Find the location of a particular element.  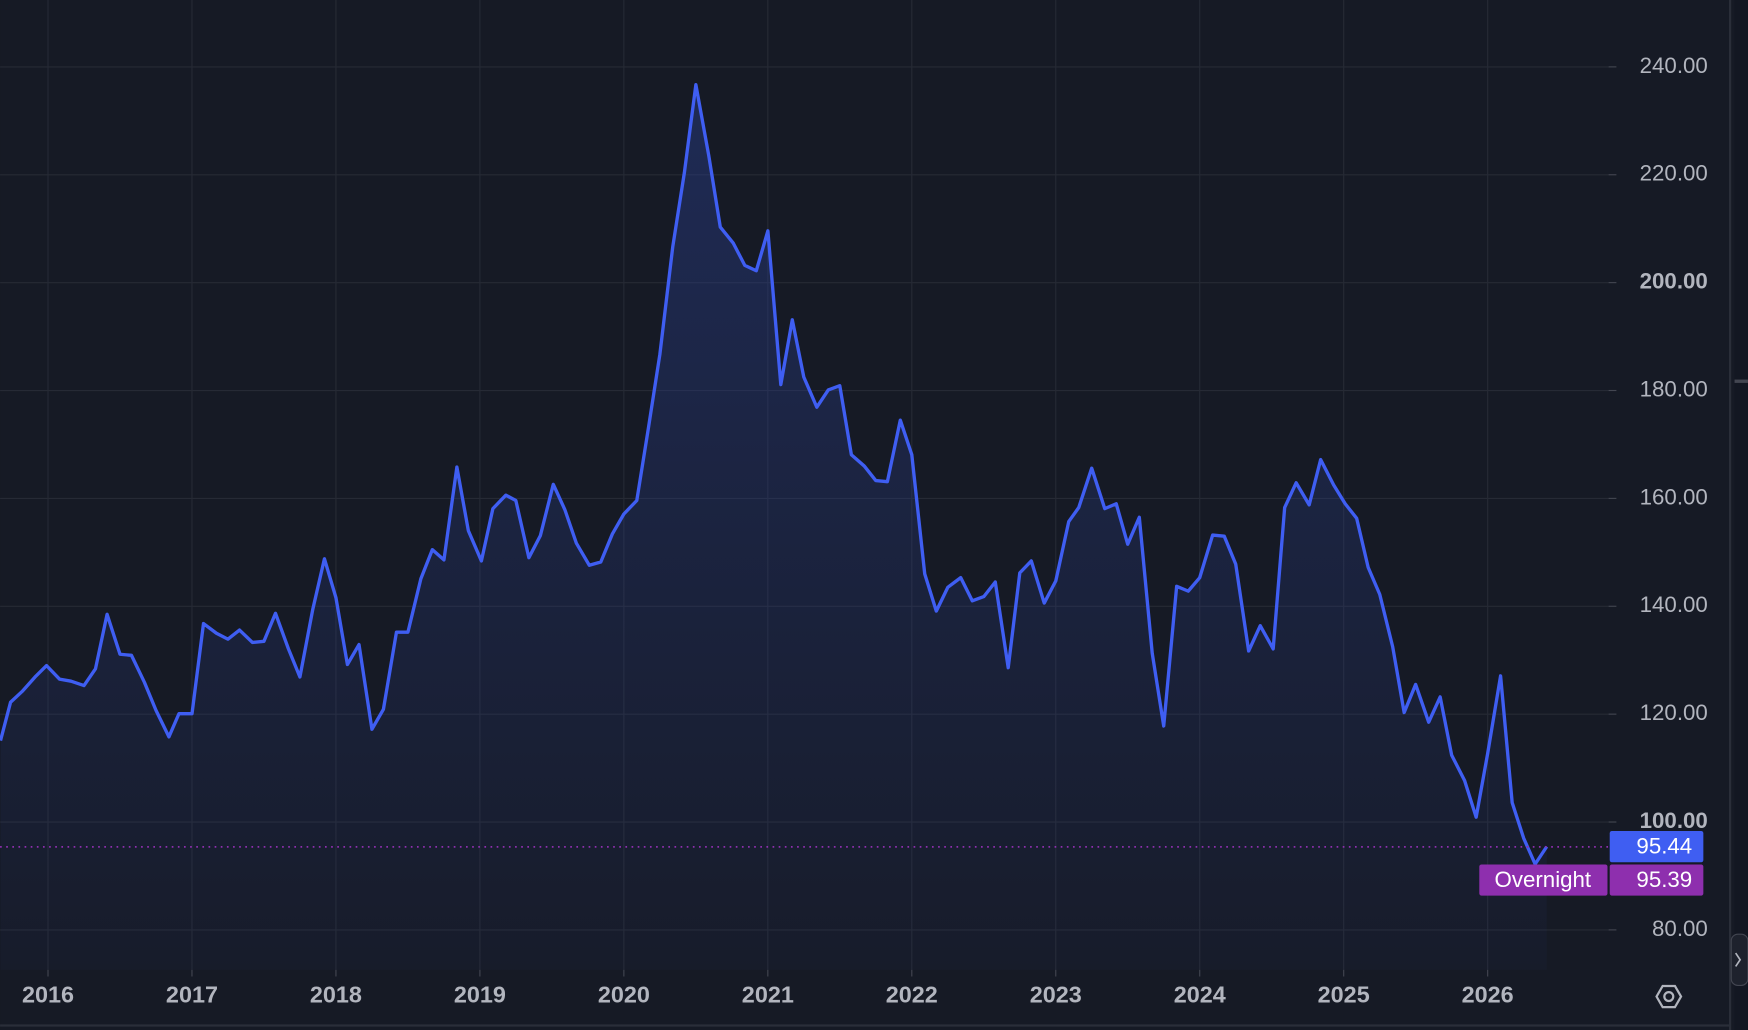

settings-icon is located at coordinates (1669, 996).